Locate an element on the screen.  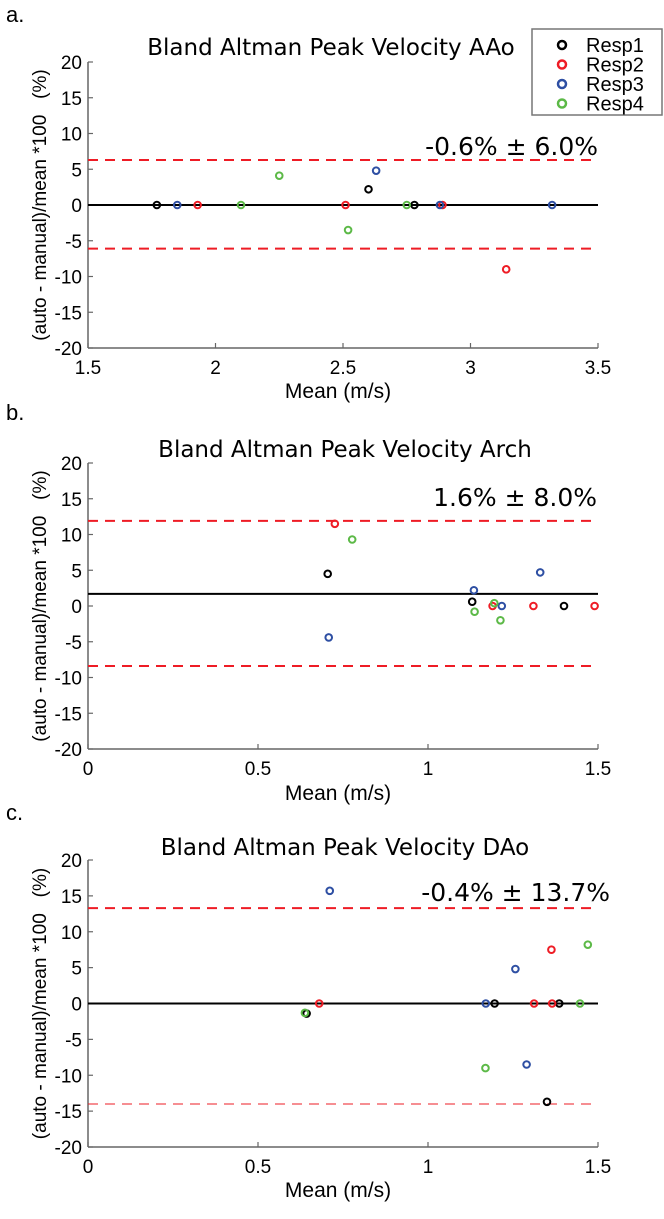
x-tick-label: 3.5 is located at coordinates (598, 368).